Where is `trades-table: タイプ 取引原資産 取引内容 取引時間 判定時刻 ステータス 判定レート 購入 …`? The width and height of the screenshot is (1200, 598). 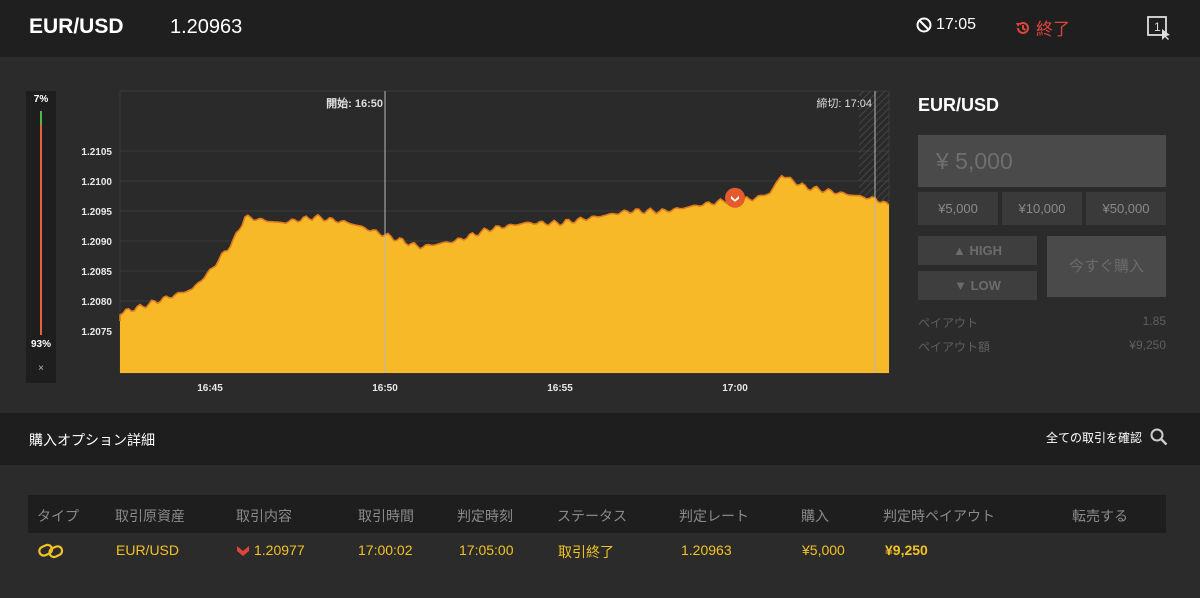
trades-table: タイプ 取引原資産 取引内容 取引時間 判定時刻 ステータス 判定レート 購入 … is located at coordinates (597, 532).